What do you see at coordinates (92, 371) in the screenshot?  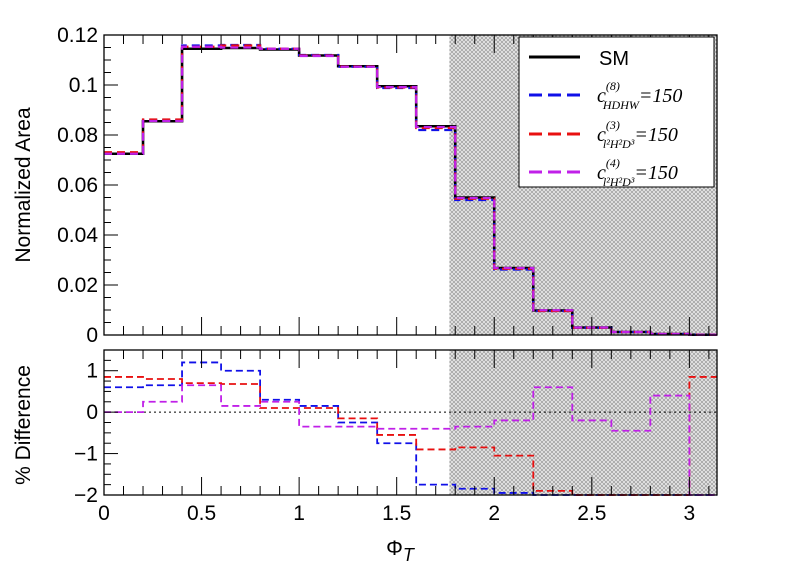 I see `bottom-y-tick-label: 1` at bounding box center [92, 371].